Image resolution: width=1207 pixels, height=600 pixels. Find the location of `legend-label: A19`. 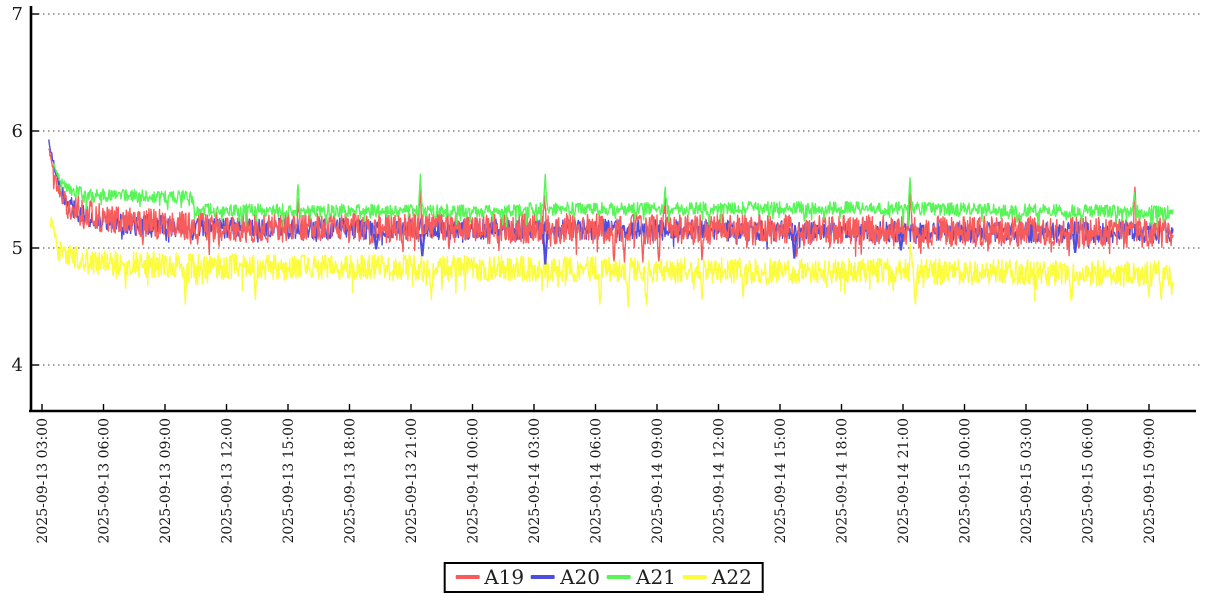

legend-label: A19 is located at coordinates (504, 577).